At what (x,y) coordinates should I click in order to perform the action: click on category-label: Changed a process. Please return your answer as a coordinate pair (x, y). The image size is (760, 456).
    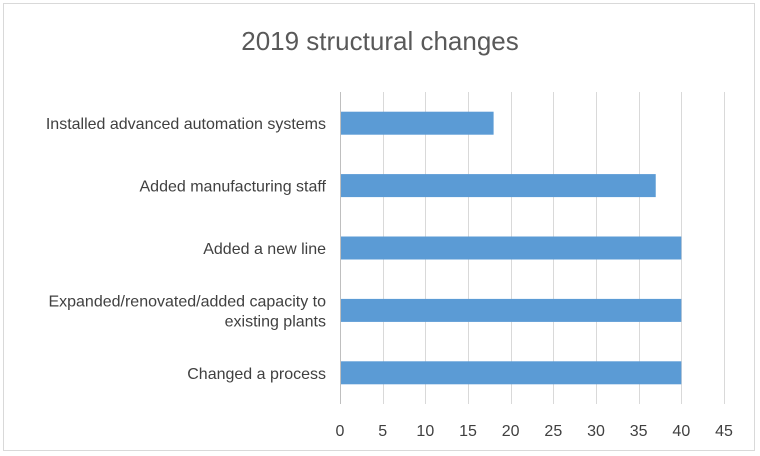
    Looking at the image, I should click on (256, 374).